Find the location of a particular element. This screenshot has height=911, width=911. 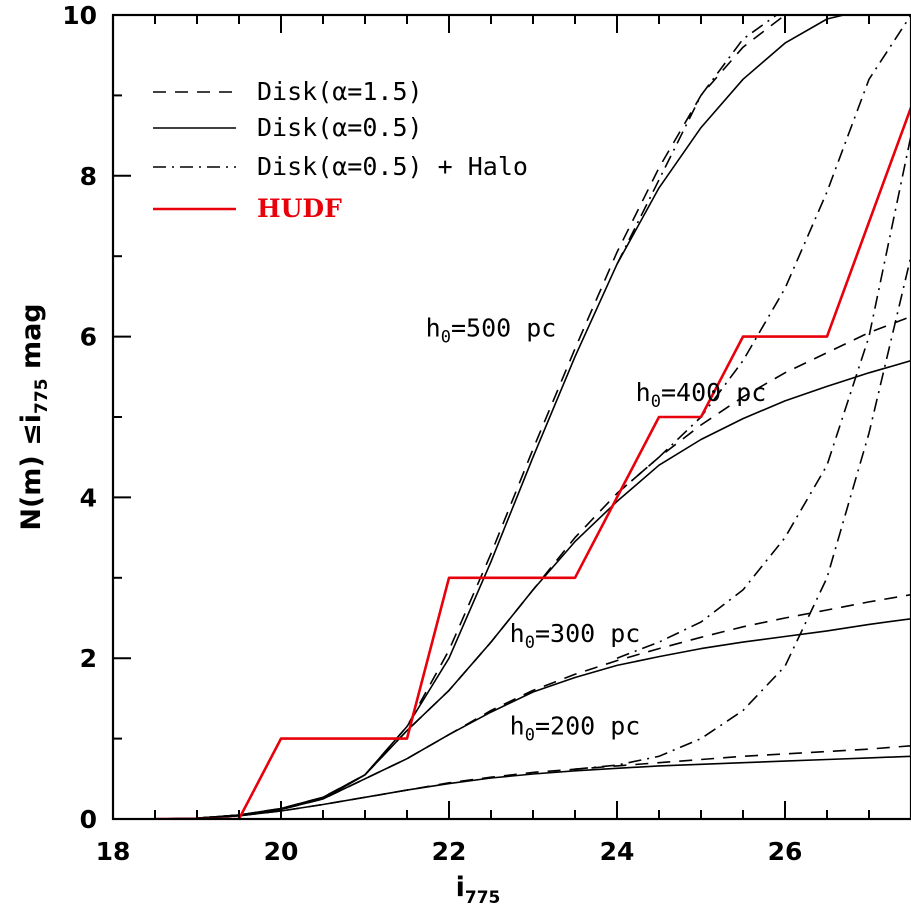

y-tick-label: 4 is located at coordinates (88, 497).